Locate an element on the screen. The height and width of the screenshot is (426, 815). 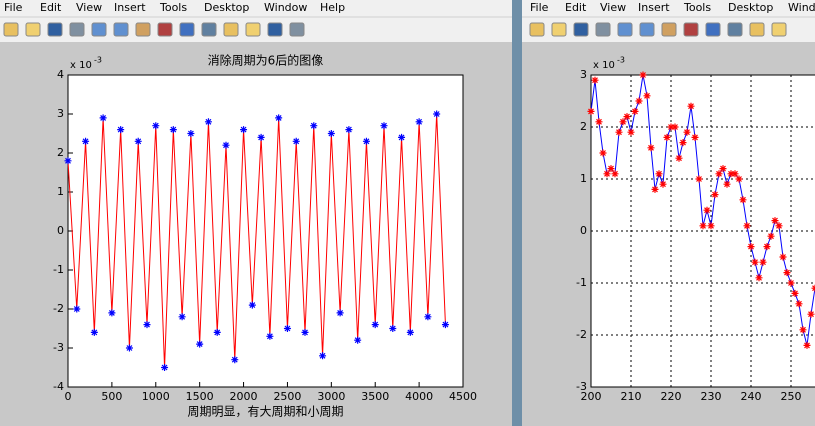
y-tick-label: 2 is located at coordinates (60, 152).